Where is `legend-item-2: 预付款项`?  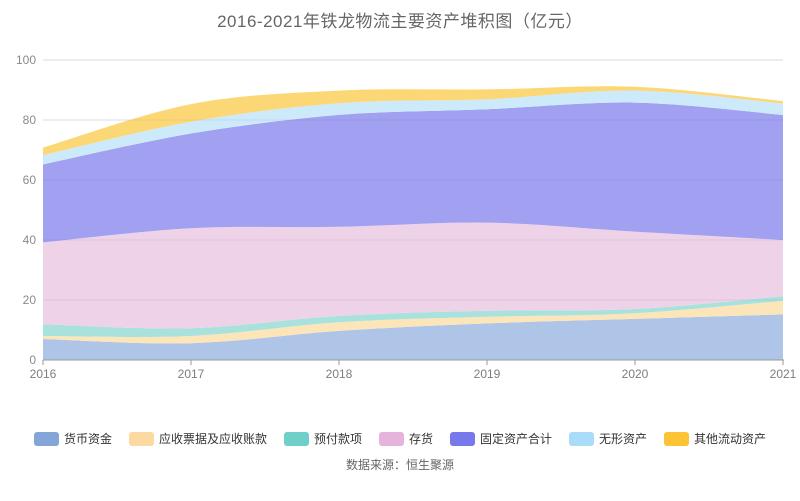
legend-item-2: 预付款项 is located at coordinates (322, 438).